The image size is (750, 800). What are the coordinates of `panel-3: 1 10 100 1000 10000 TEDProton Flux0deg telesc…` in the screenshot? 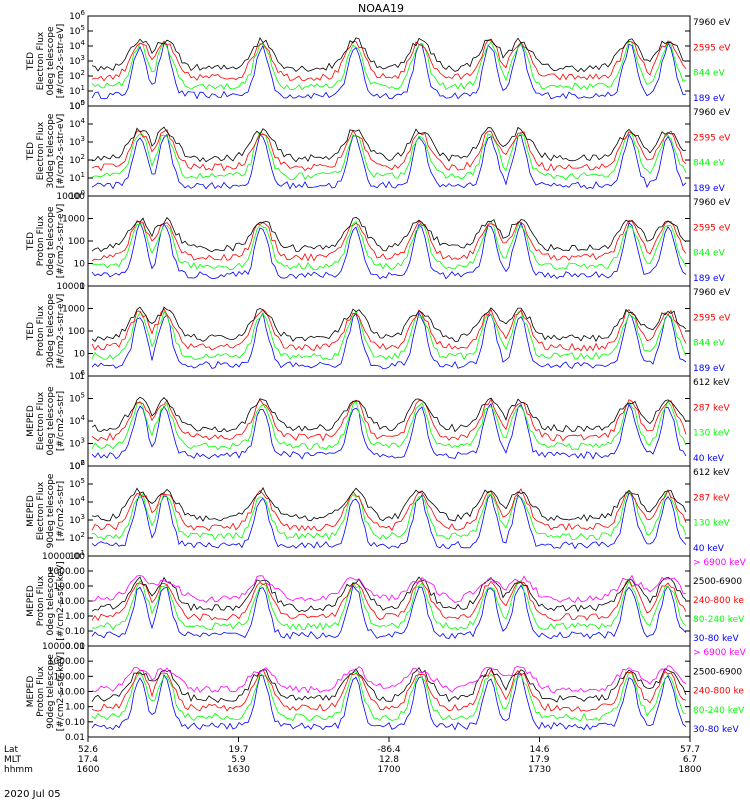 It's located at (378, 242).